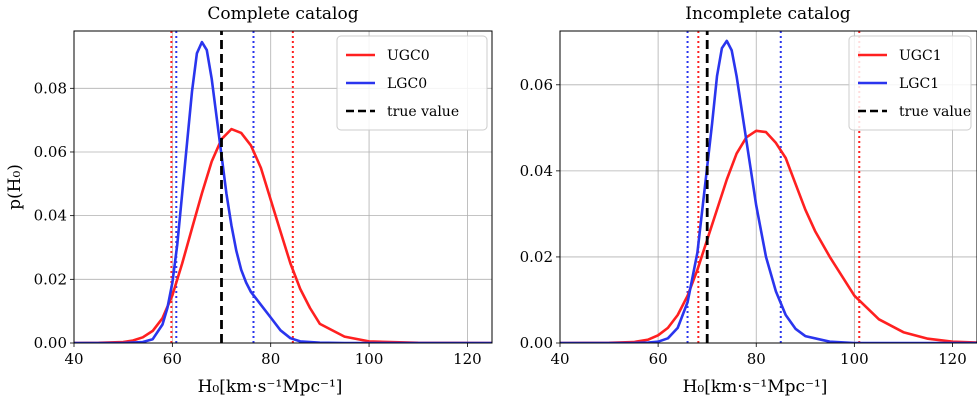 This screenshot has width=977, height=403. I want to click on legend-label: UGC0, so click(408, 56).